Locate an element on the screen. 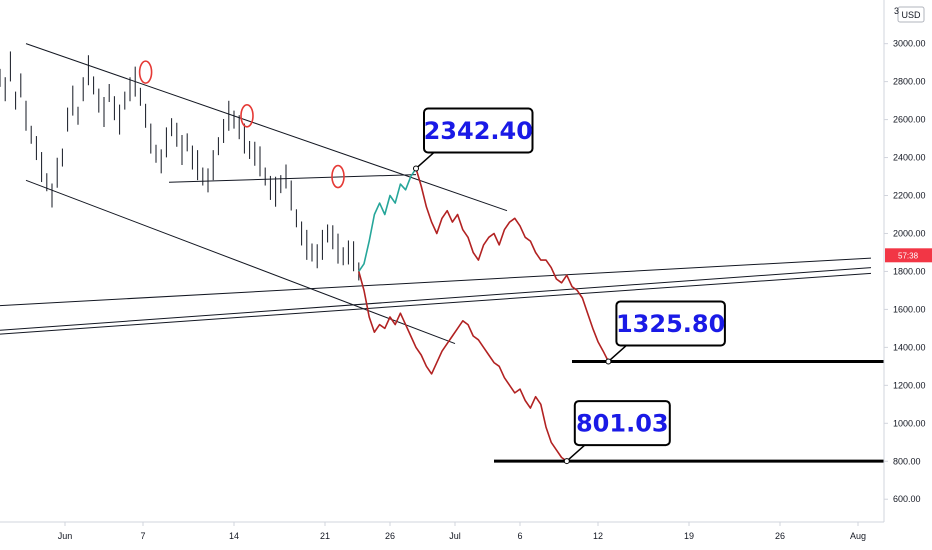  time-tick-label: 21 is located at coordinates (325, 536).